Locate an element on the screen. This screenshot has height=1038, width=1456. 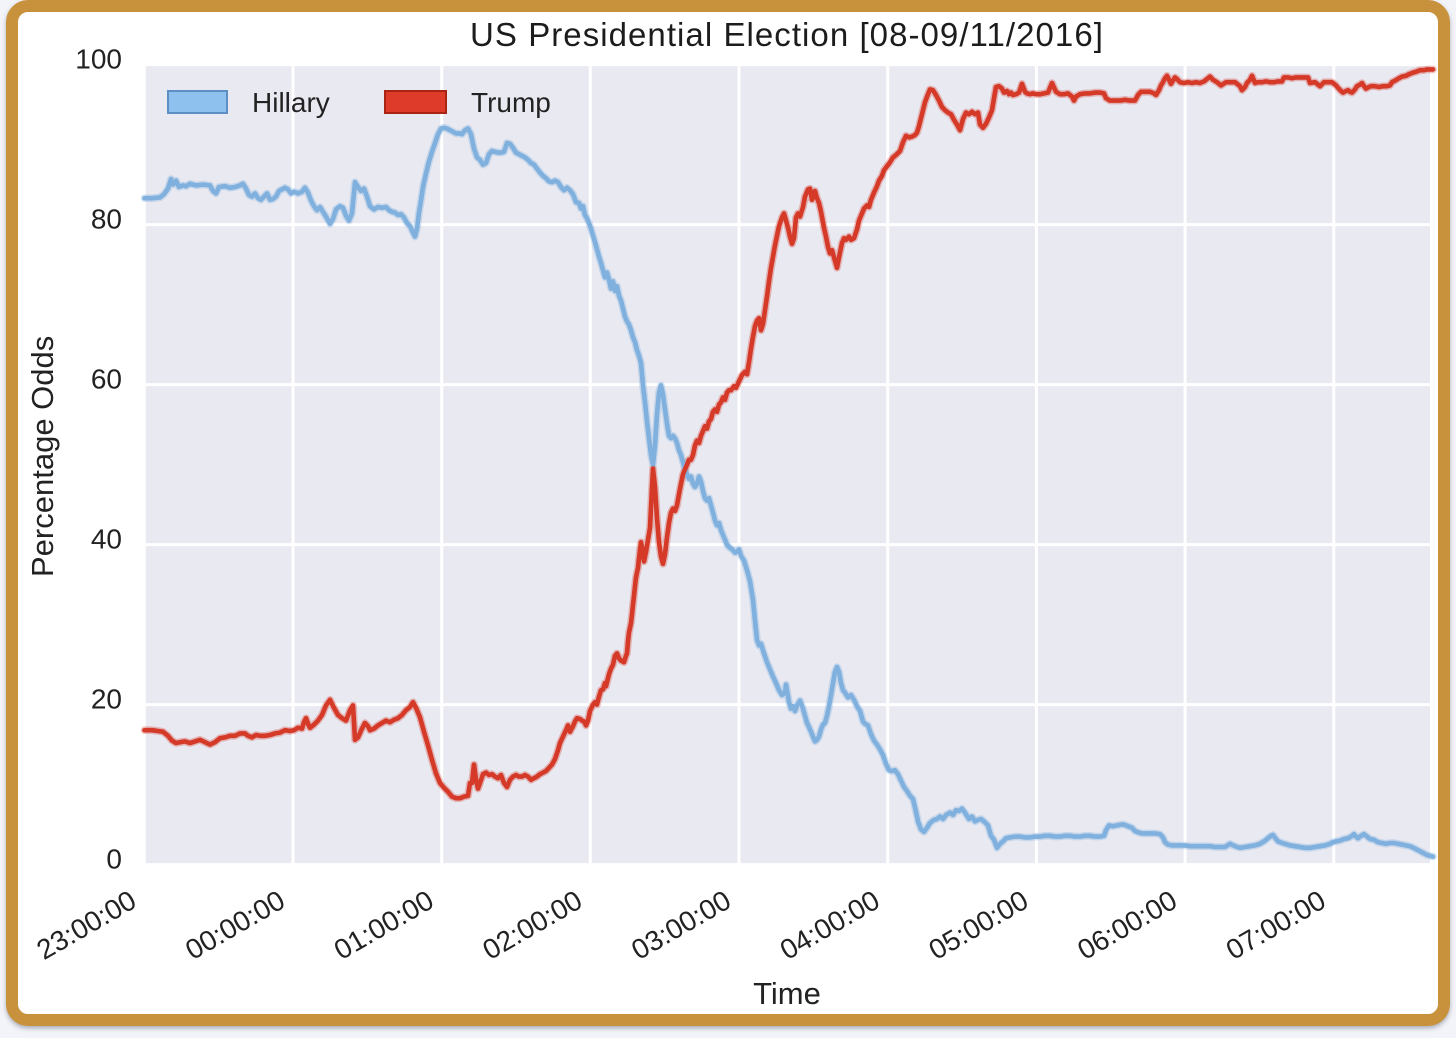
svg-text: Time is located at coordinates (787, 993).